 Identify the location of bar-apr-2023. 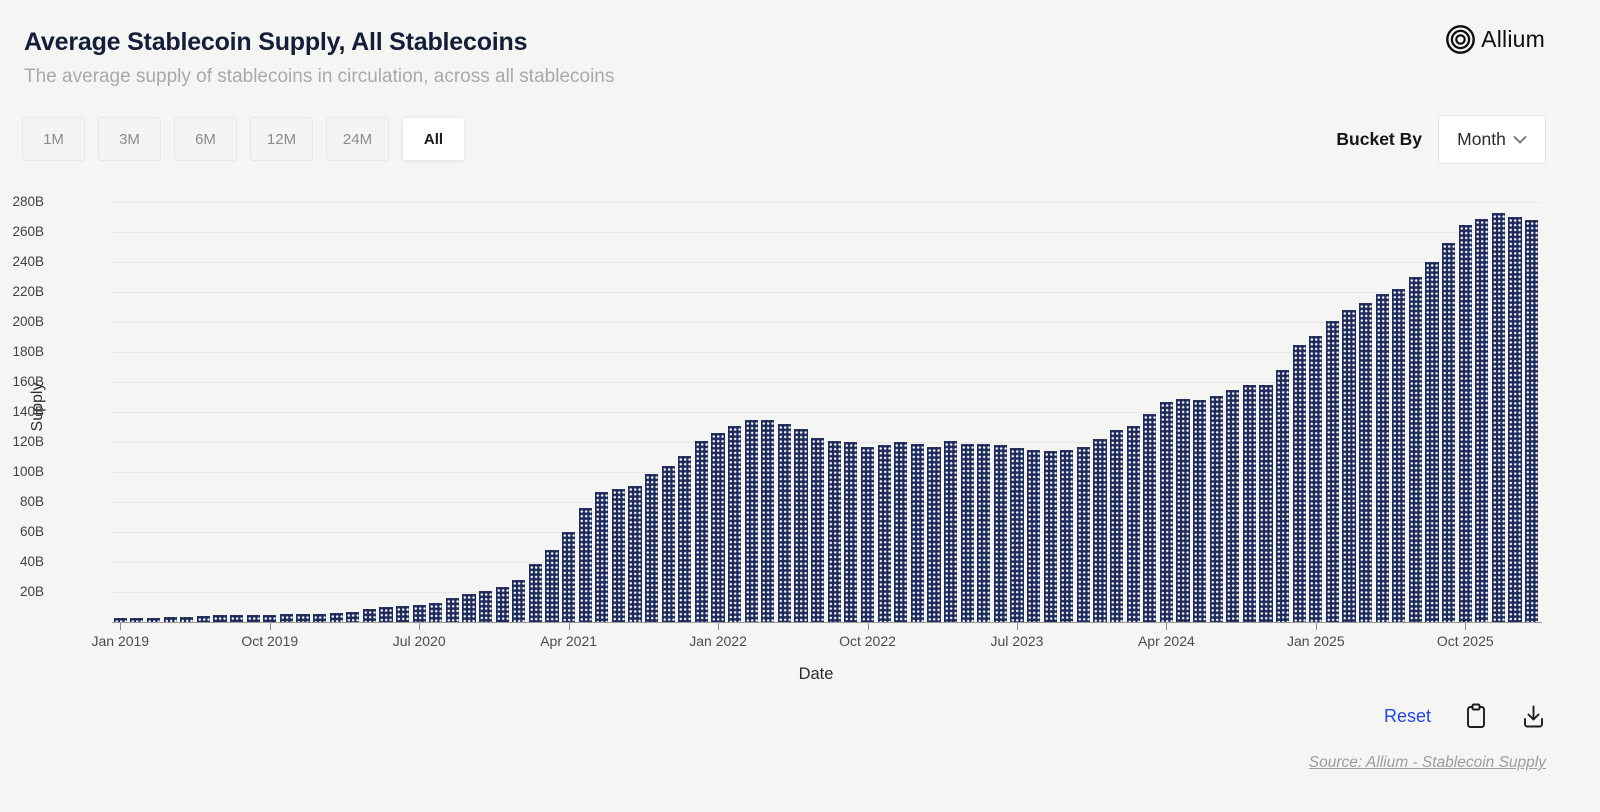
(967, 532).